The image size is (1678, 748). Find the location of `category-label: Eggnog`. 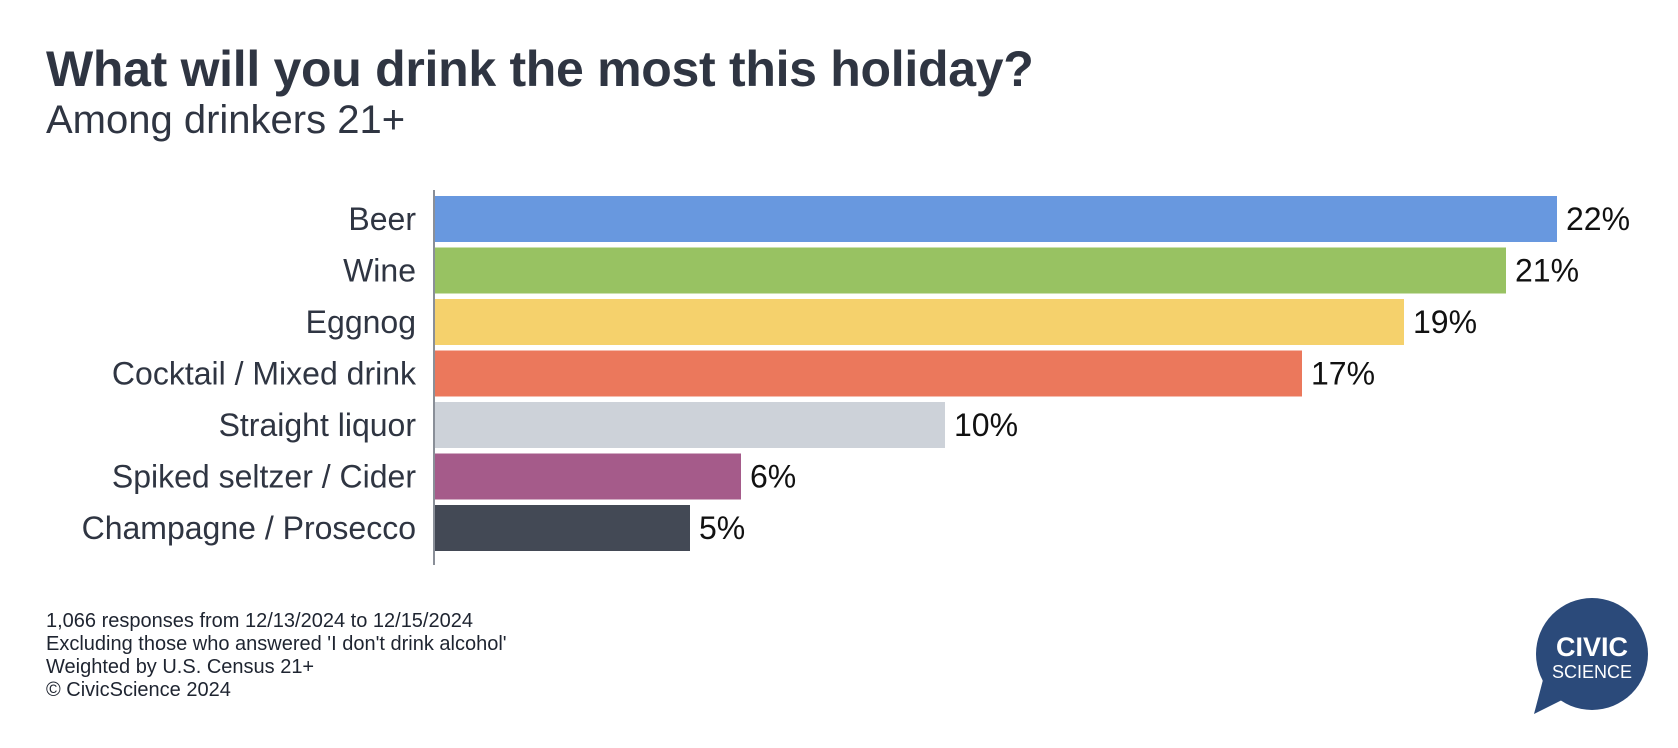

category-label: Eggnog is located at coordinates (361, 322).